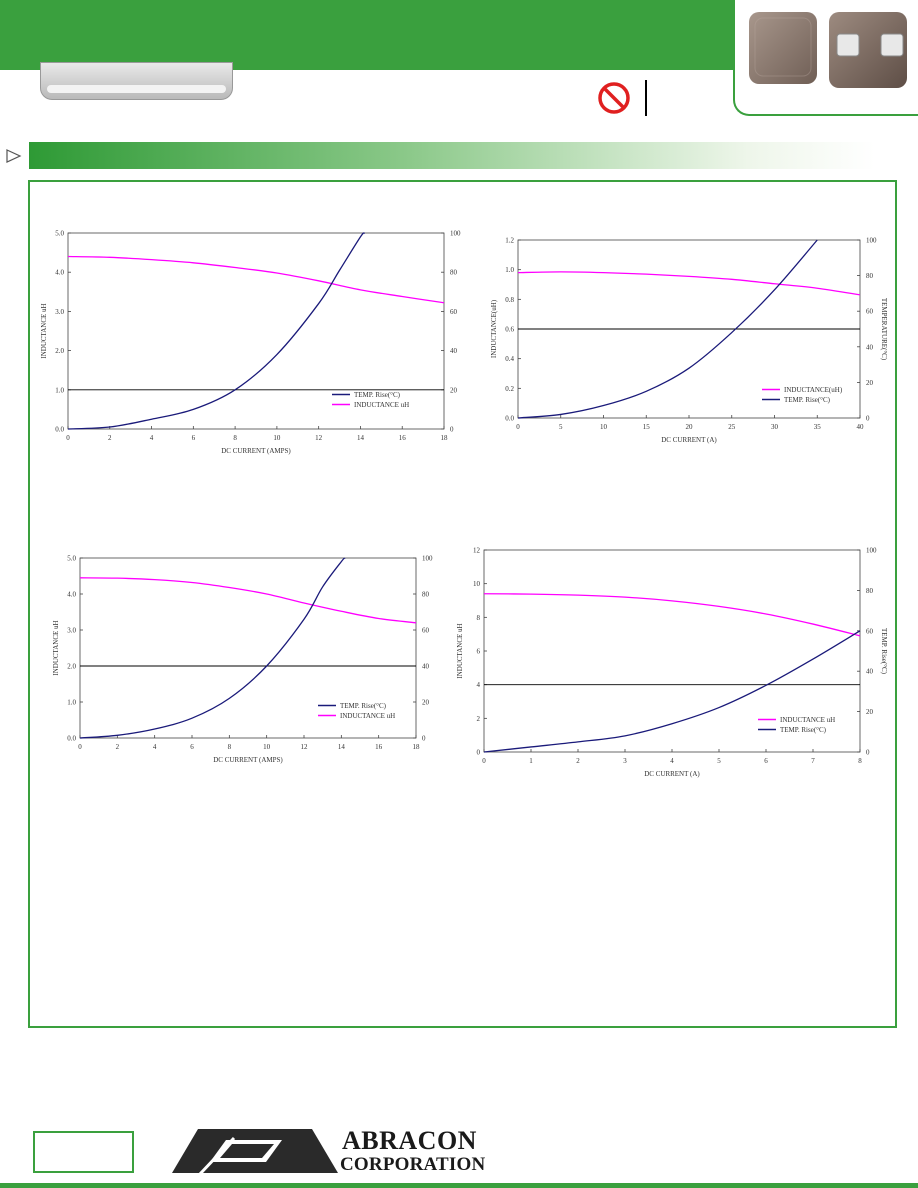 The height and width of the screenshot is (1188, 918). What do you see at coordinates (828, 50) in the screenshot?
I see `product-photo` at bounding box center [828, 50].